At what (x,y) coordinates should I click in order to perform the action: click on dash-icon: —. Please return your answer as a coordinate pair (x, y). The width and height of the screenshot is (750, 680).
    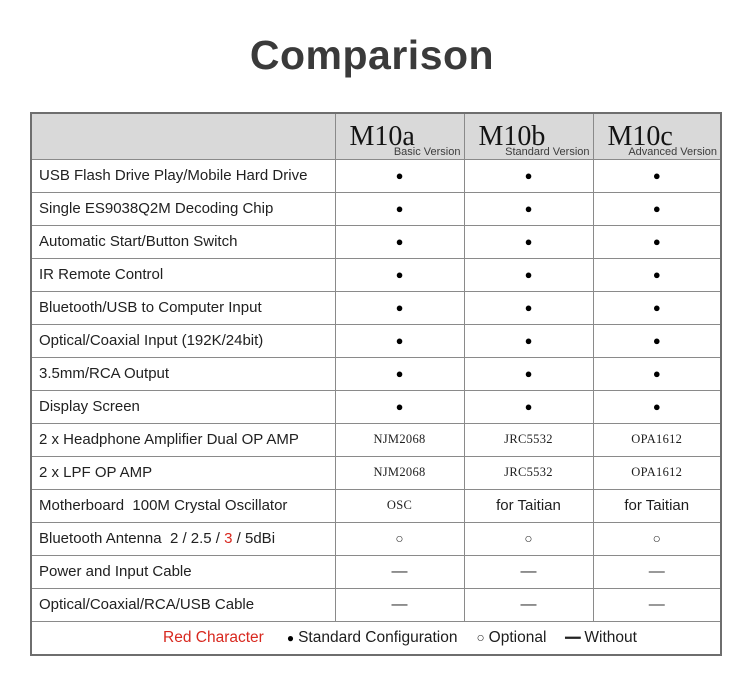
    Looking at the image, I should click on (573, 638).